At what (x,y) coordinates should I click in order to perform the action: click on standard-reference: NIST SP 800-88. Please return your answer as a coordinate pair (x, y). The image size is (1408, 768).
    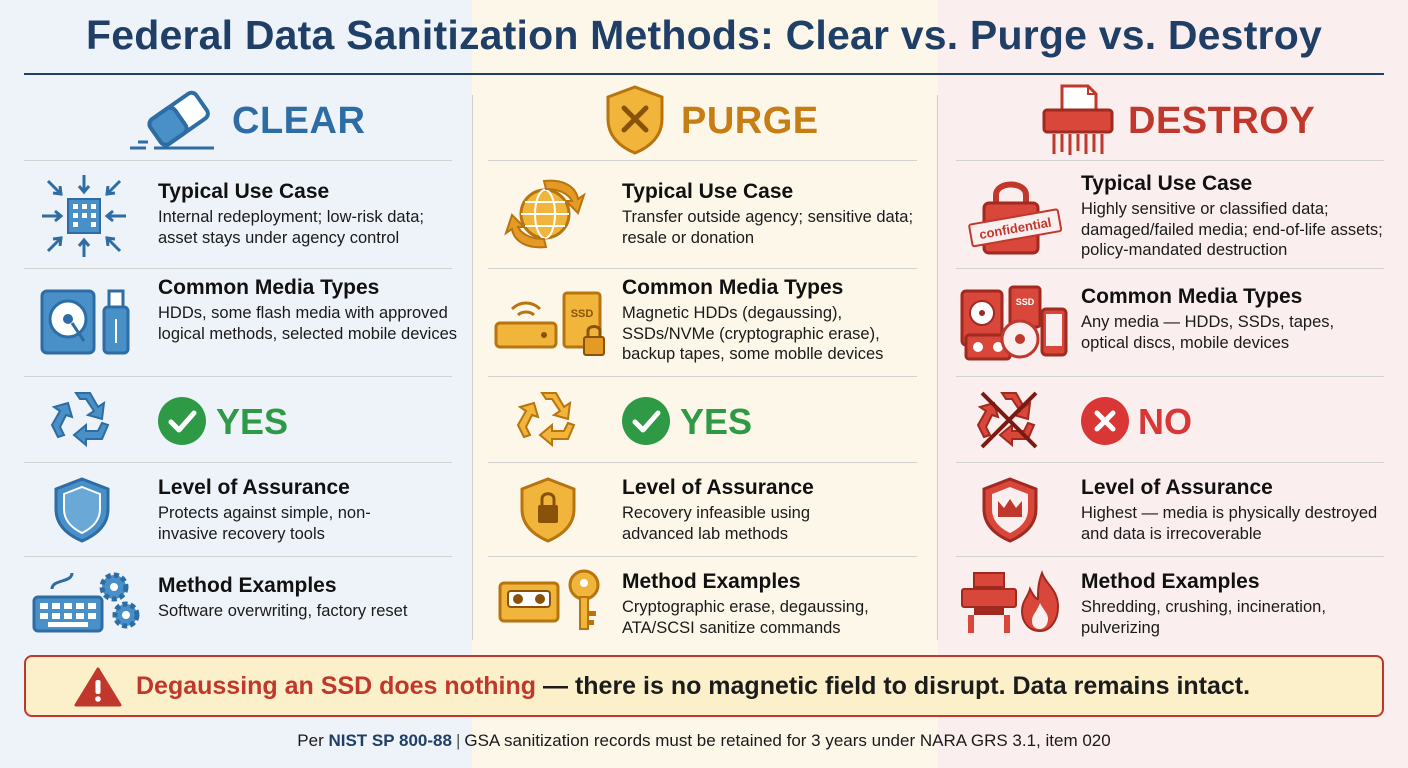
    Looking at the image, I should click on (390, 740).